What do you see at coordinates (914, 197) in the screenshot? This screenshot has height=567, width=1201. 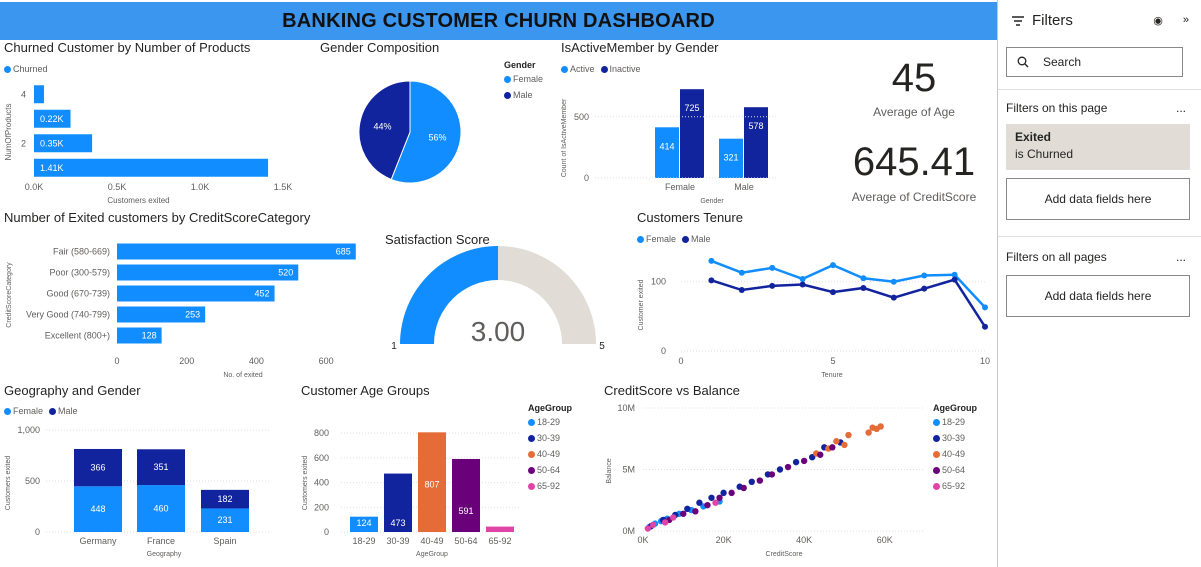 I see `kpi-credit-label: Average of CreditScore` at bounding box center [914, 197].